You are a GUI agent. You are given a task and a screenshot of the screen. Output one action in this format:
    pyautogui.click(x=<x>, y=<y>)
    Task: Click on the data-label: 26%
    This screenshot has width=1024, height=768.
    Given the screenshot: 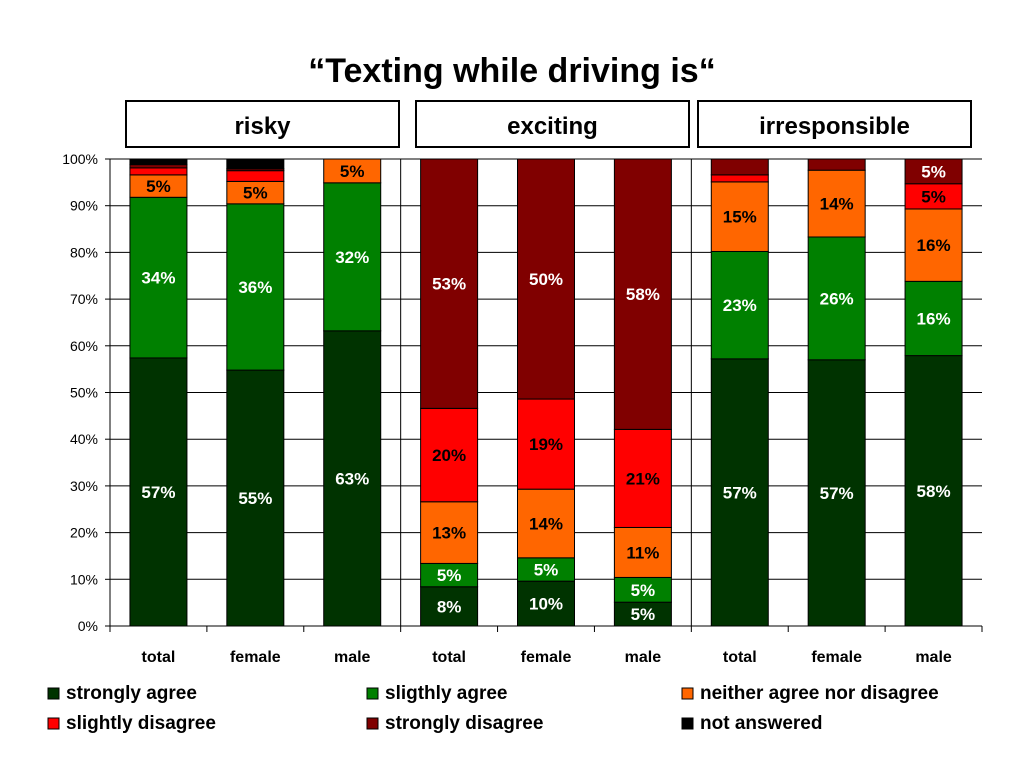 What is the action you would take?
    pyautogui.click(x=837, y=298)
    